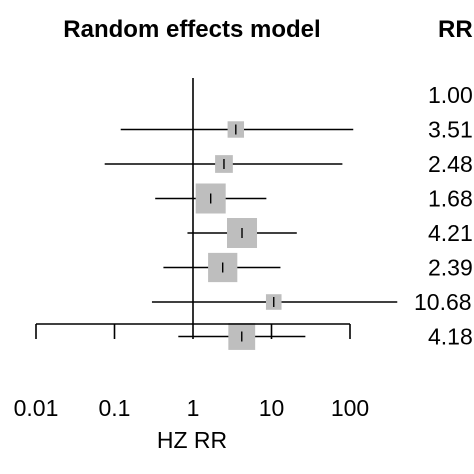 This screenshot has width=474, height=474. What do you see at coordinates (288, 164) in the screenshot?
I see `study-row: 2.48` at bounding box center [288, 164].